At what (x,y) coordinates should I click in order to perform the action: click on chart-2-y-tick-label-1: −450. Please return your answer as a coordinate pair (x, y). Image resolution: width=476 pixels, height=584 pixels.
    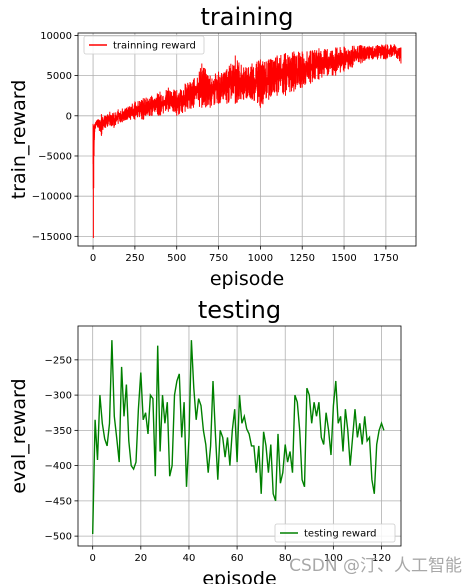
    Looking at the image, I should click on (58, 501).